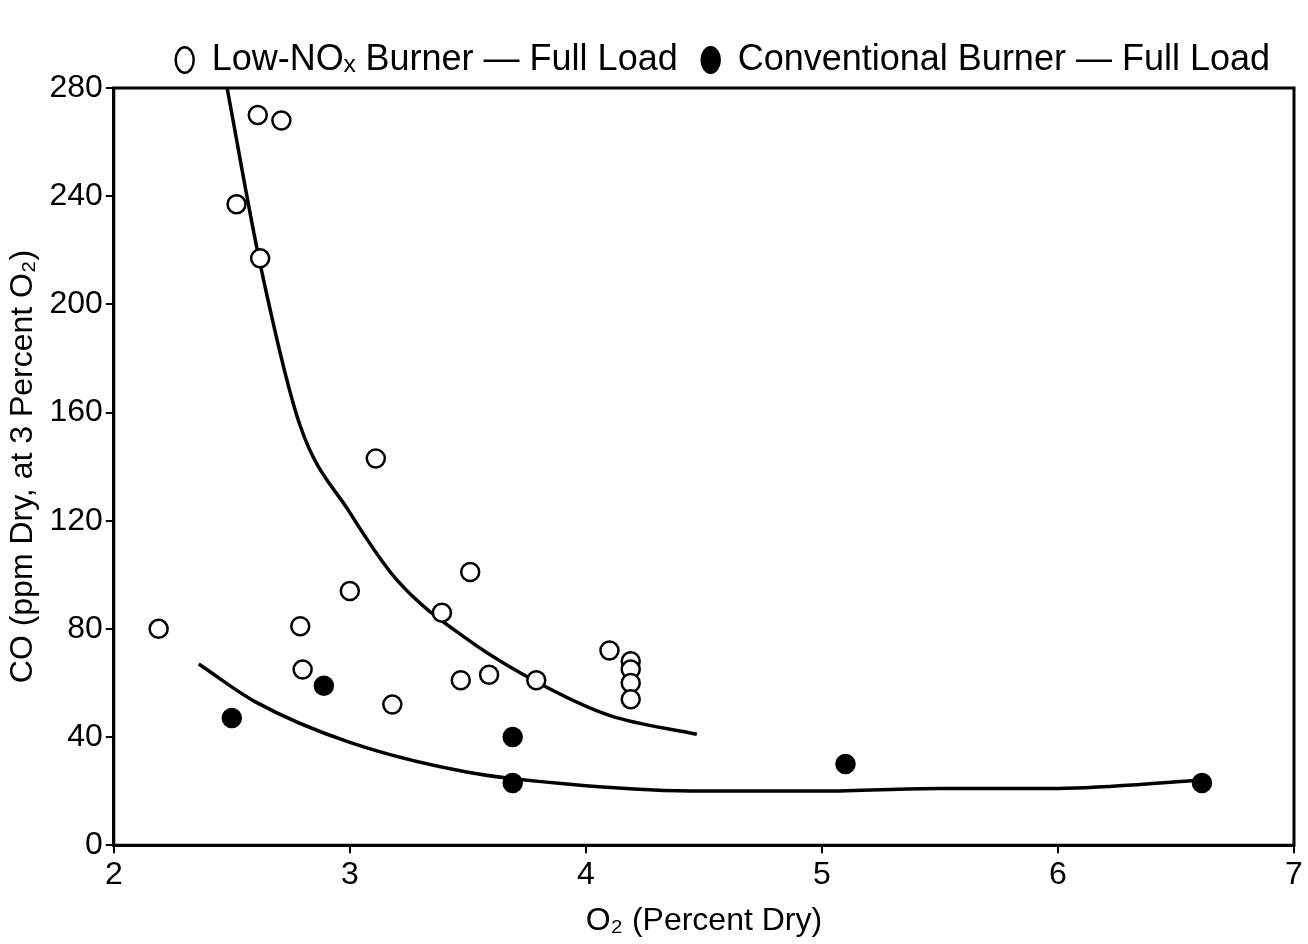 The image size is (1308, 944). Describe the element at coordinates (444, 57) in the screenshot. I see `legend-label: Low-NOₓ Burner — Full Load` at that location.